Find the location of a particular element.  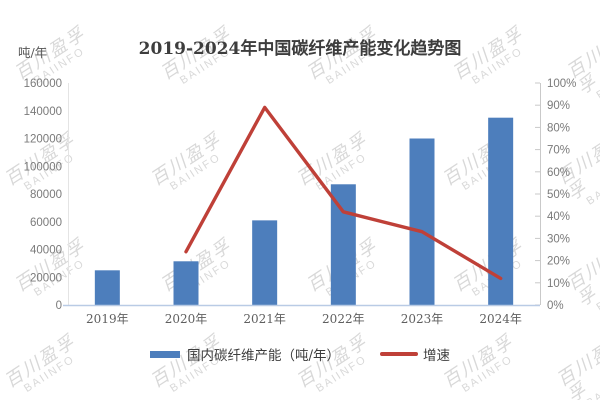

left-axis-tick-label: 60000 is located at coordinates (46, 223).